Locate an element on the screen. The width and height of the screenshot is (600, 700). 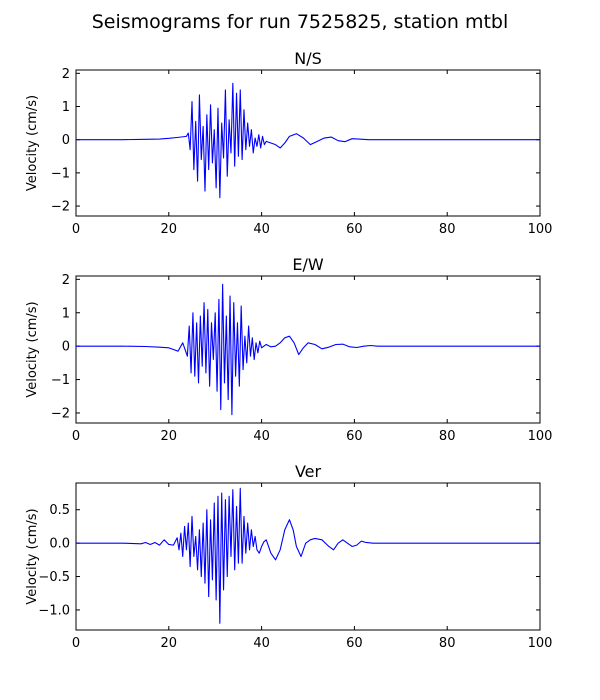
chart-1-ytick-label: −1 is located at coordinates (60, 173).